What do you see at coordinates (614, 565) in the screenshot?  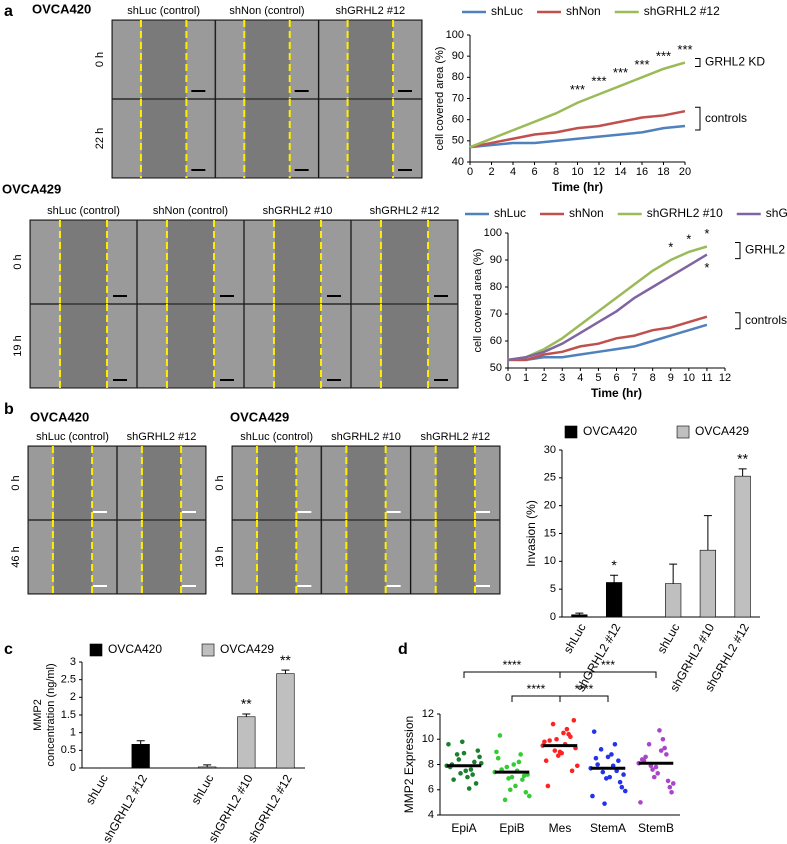 I see `value-label: *` at bounding box center [614, 565].